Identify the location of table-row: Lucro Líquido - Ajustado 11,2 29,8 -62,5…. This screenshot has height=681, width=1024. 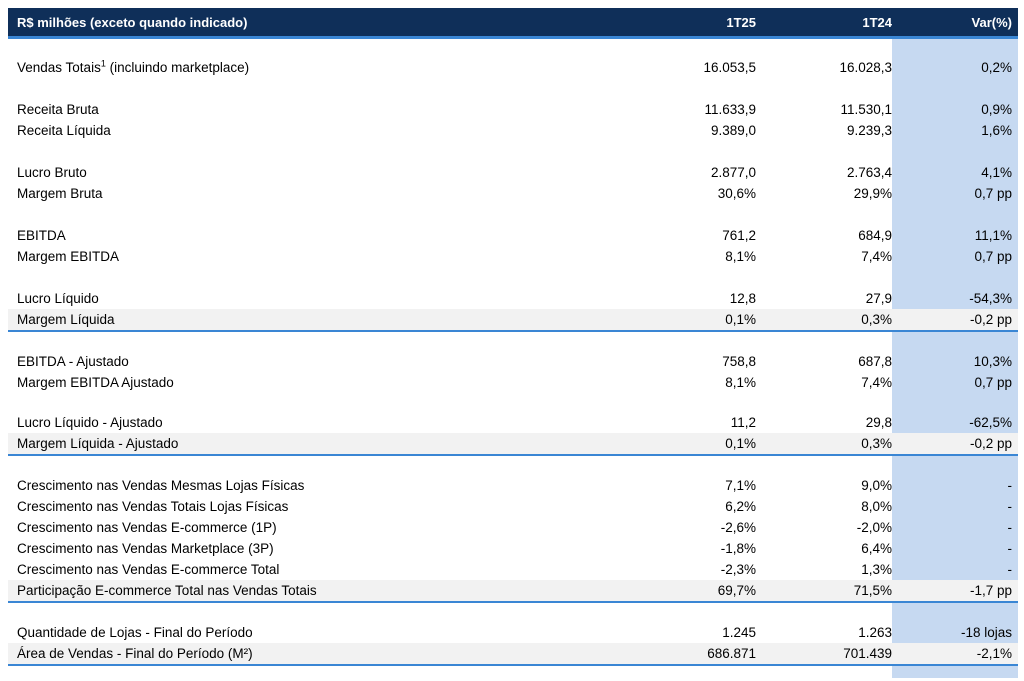
(513, 422).